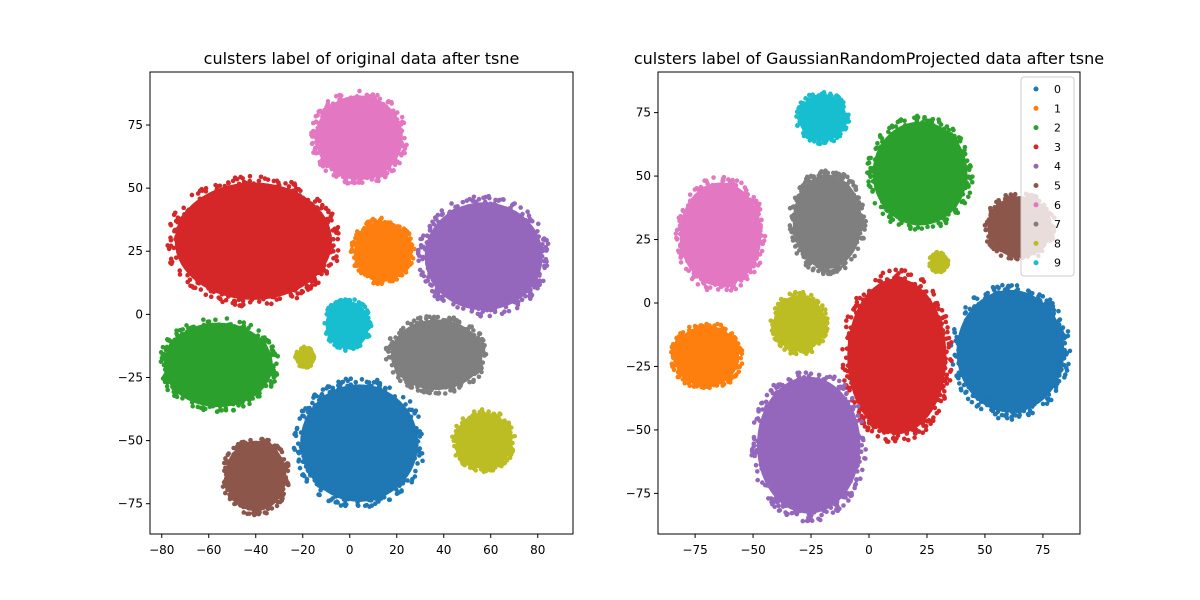  What do you see at coordinates (1057, 147) in the screenshot?
I see `legend-label-3: 3` at bounding box center [1057, 147].